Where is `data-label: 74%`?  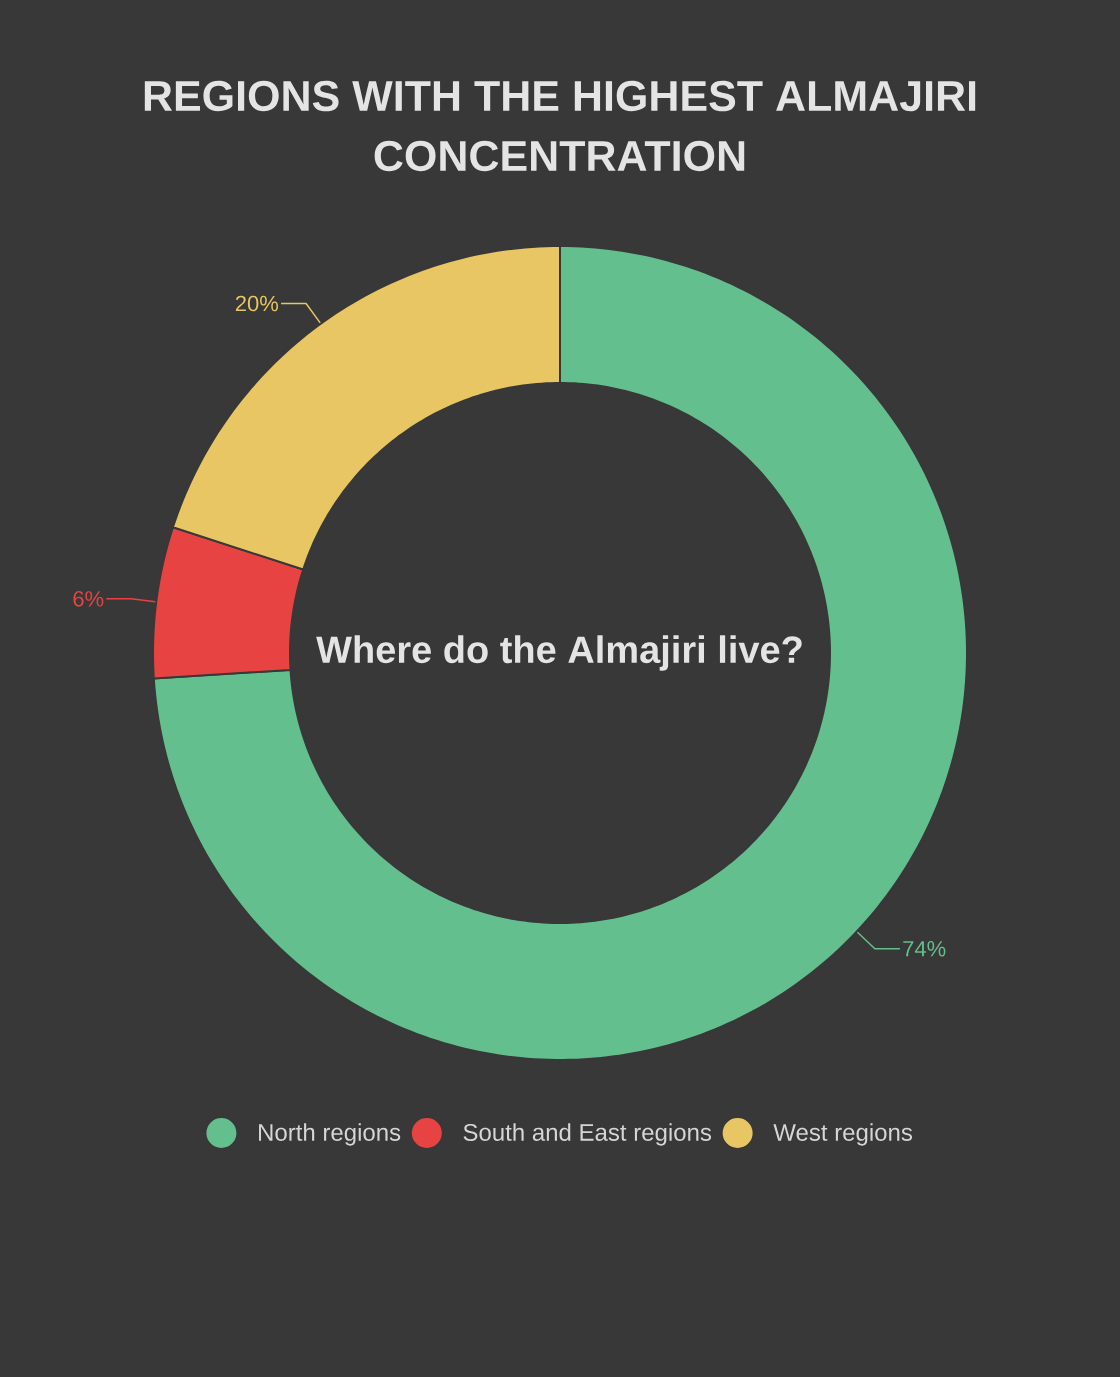
data-label: 74% is located at coordinates (924, 949).